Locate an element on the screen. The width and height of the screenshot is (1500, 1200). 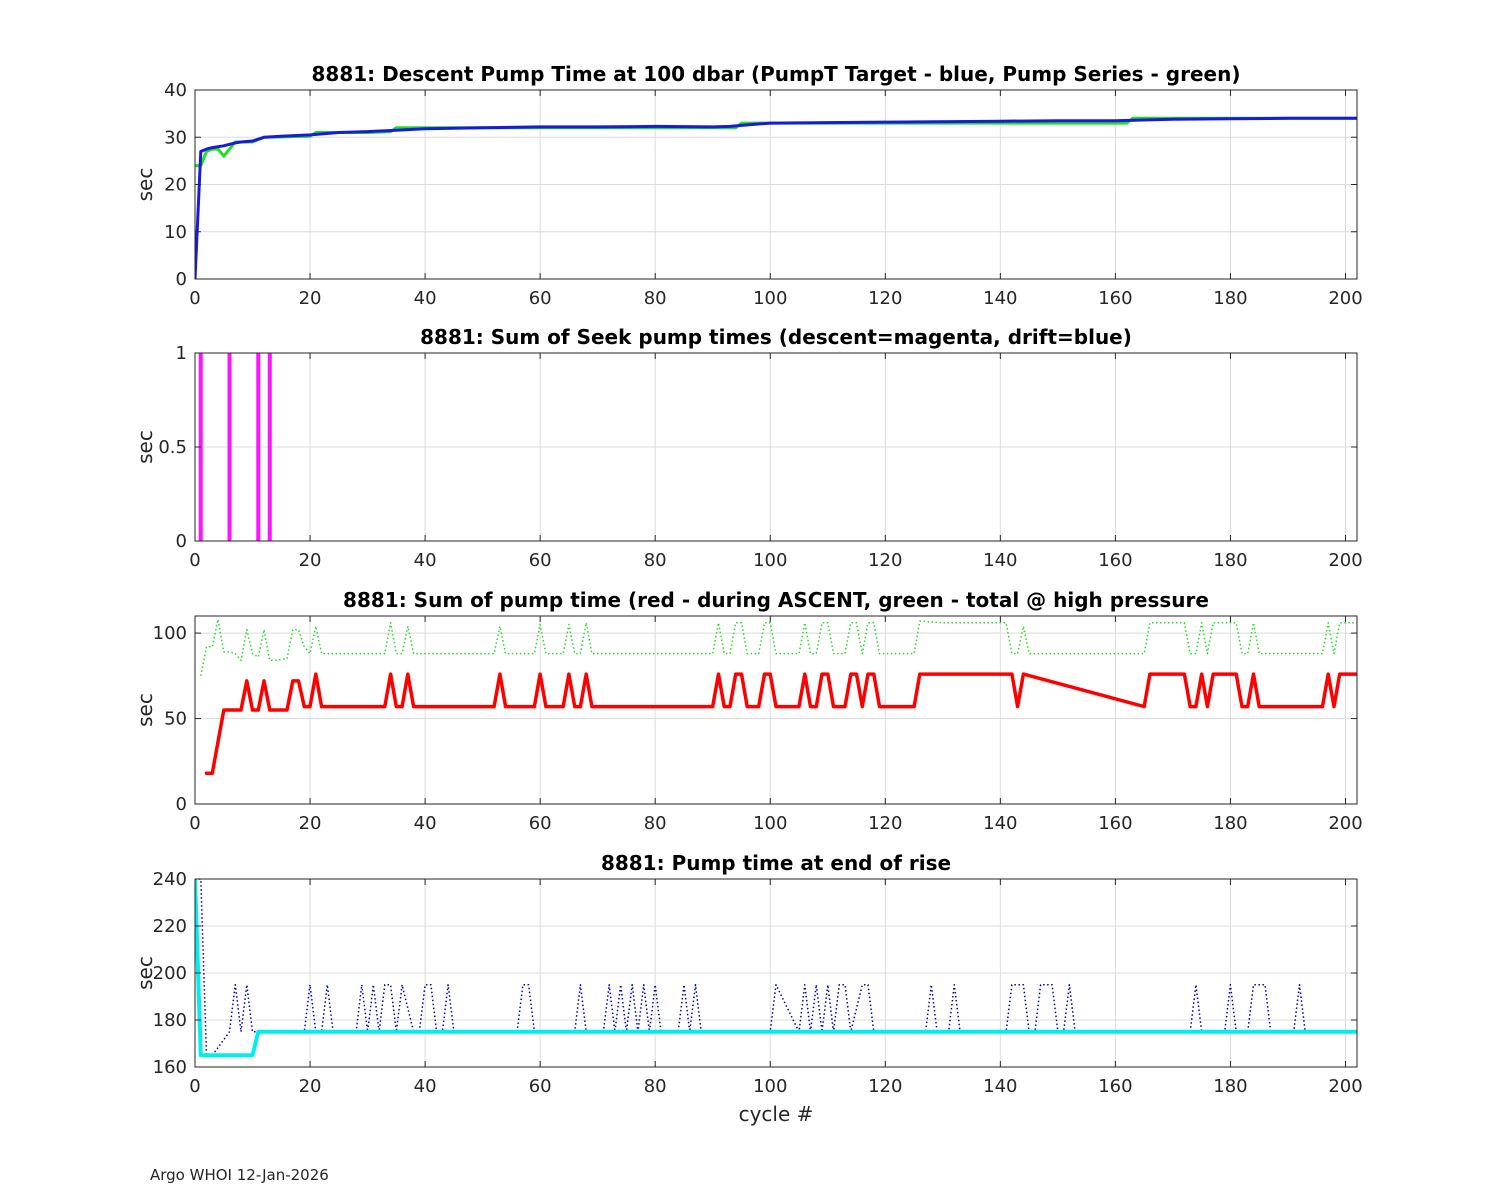
y-tick-label: 160 is located at coordinates (170, 1067).